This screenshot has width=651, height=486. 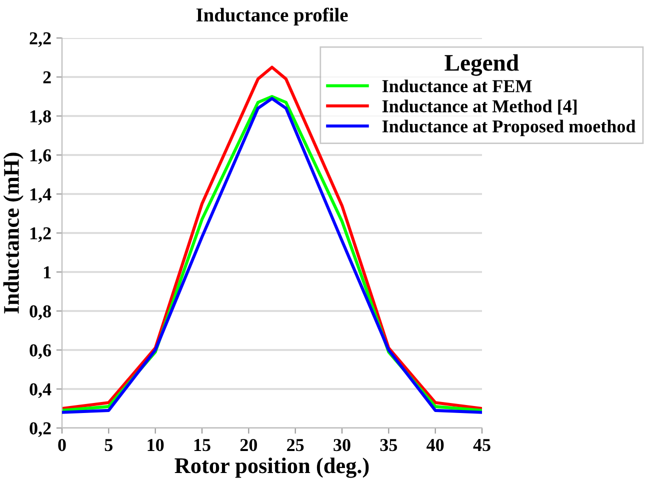 What do you see at coordinates (156, 445) in the screenshot?
I see `x-tick-label: 10` at bounding box center [156, 445].